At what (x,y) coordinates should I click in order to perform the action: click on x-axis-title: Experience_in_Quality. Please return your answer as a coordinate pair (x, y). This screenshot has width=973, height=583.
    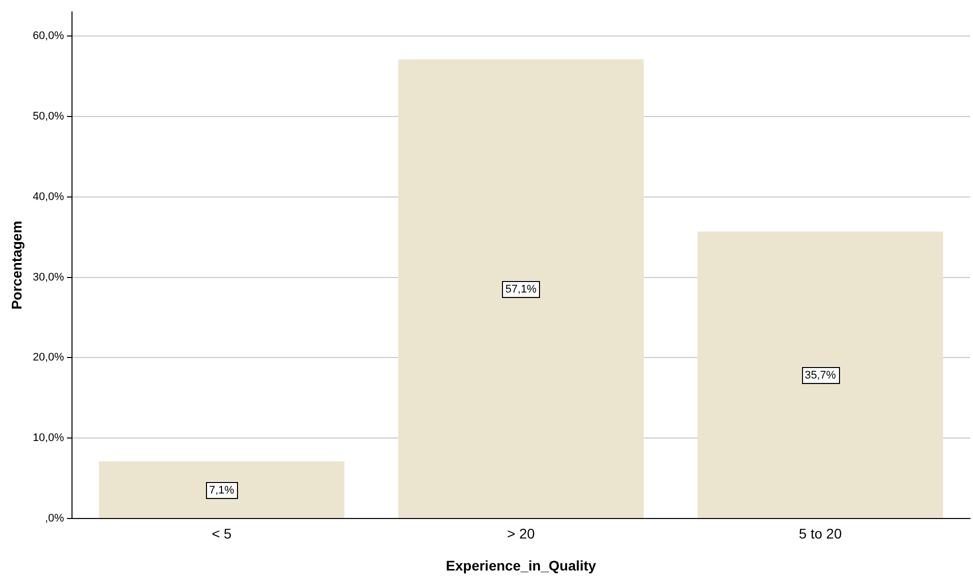
    Looking at the image, I should click on (521, 565).